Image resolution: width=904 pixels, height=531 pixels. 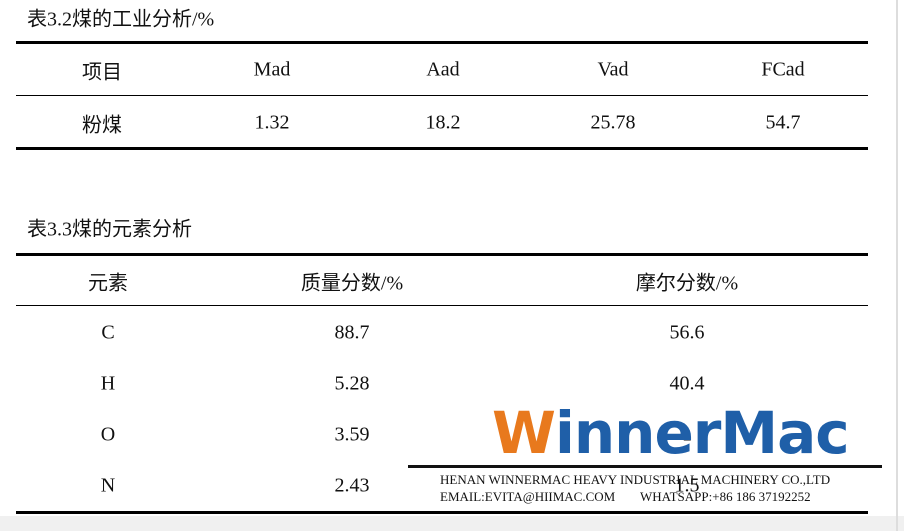 I want to click on header-cell: Aad, so click(x=443, y=69).